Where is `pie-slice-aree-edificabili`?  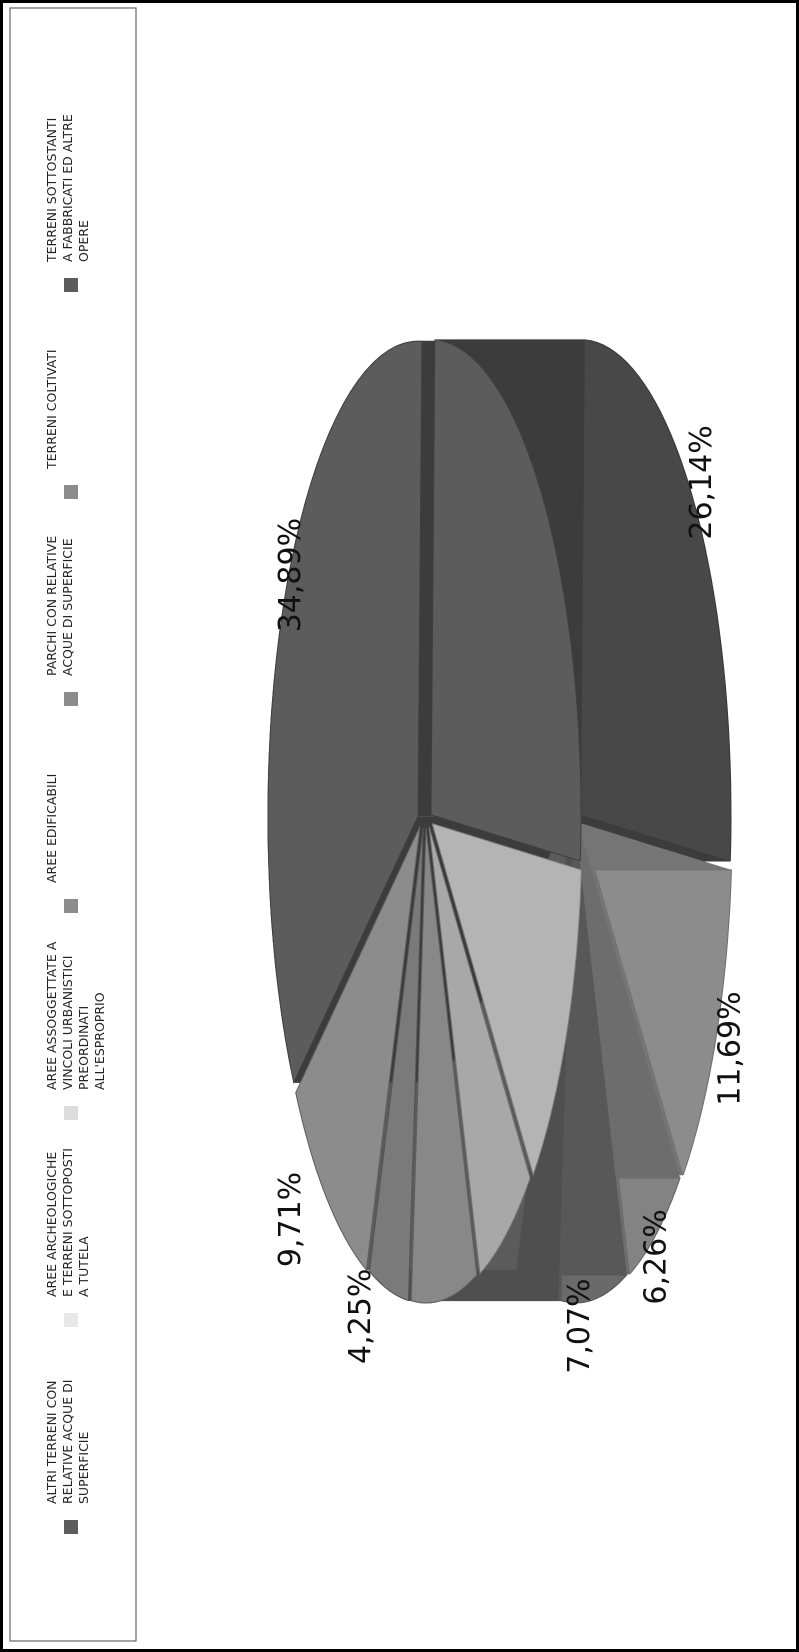
pie-slice-aree-edificabili is located at coordinates (444, 1065).